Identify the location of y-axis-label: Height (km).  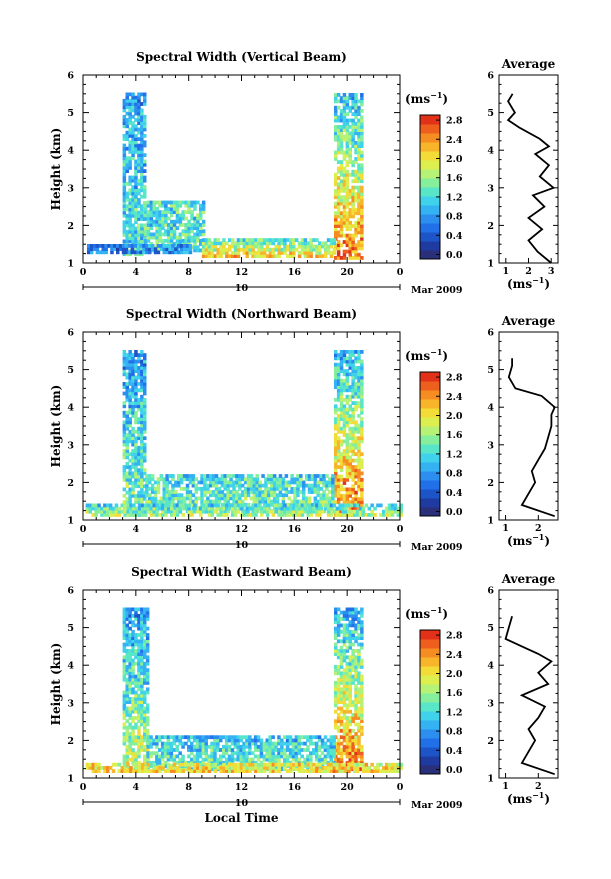
(56, 169).